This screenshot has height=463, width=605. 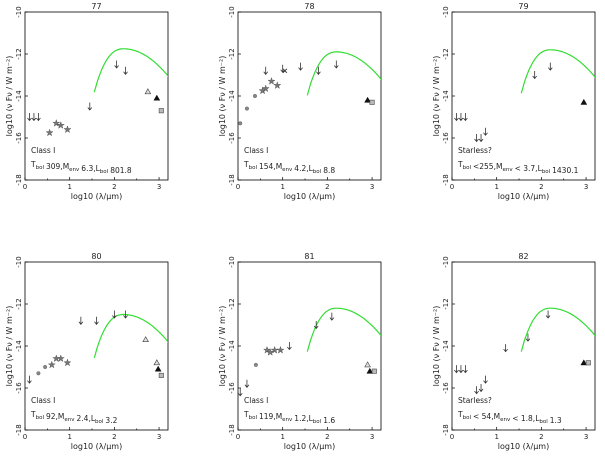 I want to click on chart-title: 80, so click(x=96, y=256).